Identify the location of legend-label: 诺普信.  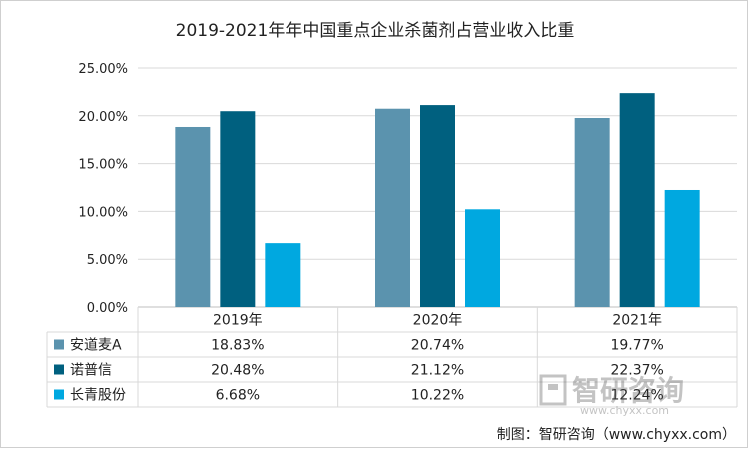
(91, 371).